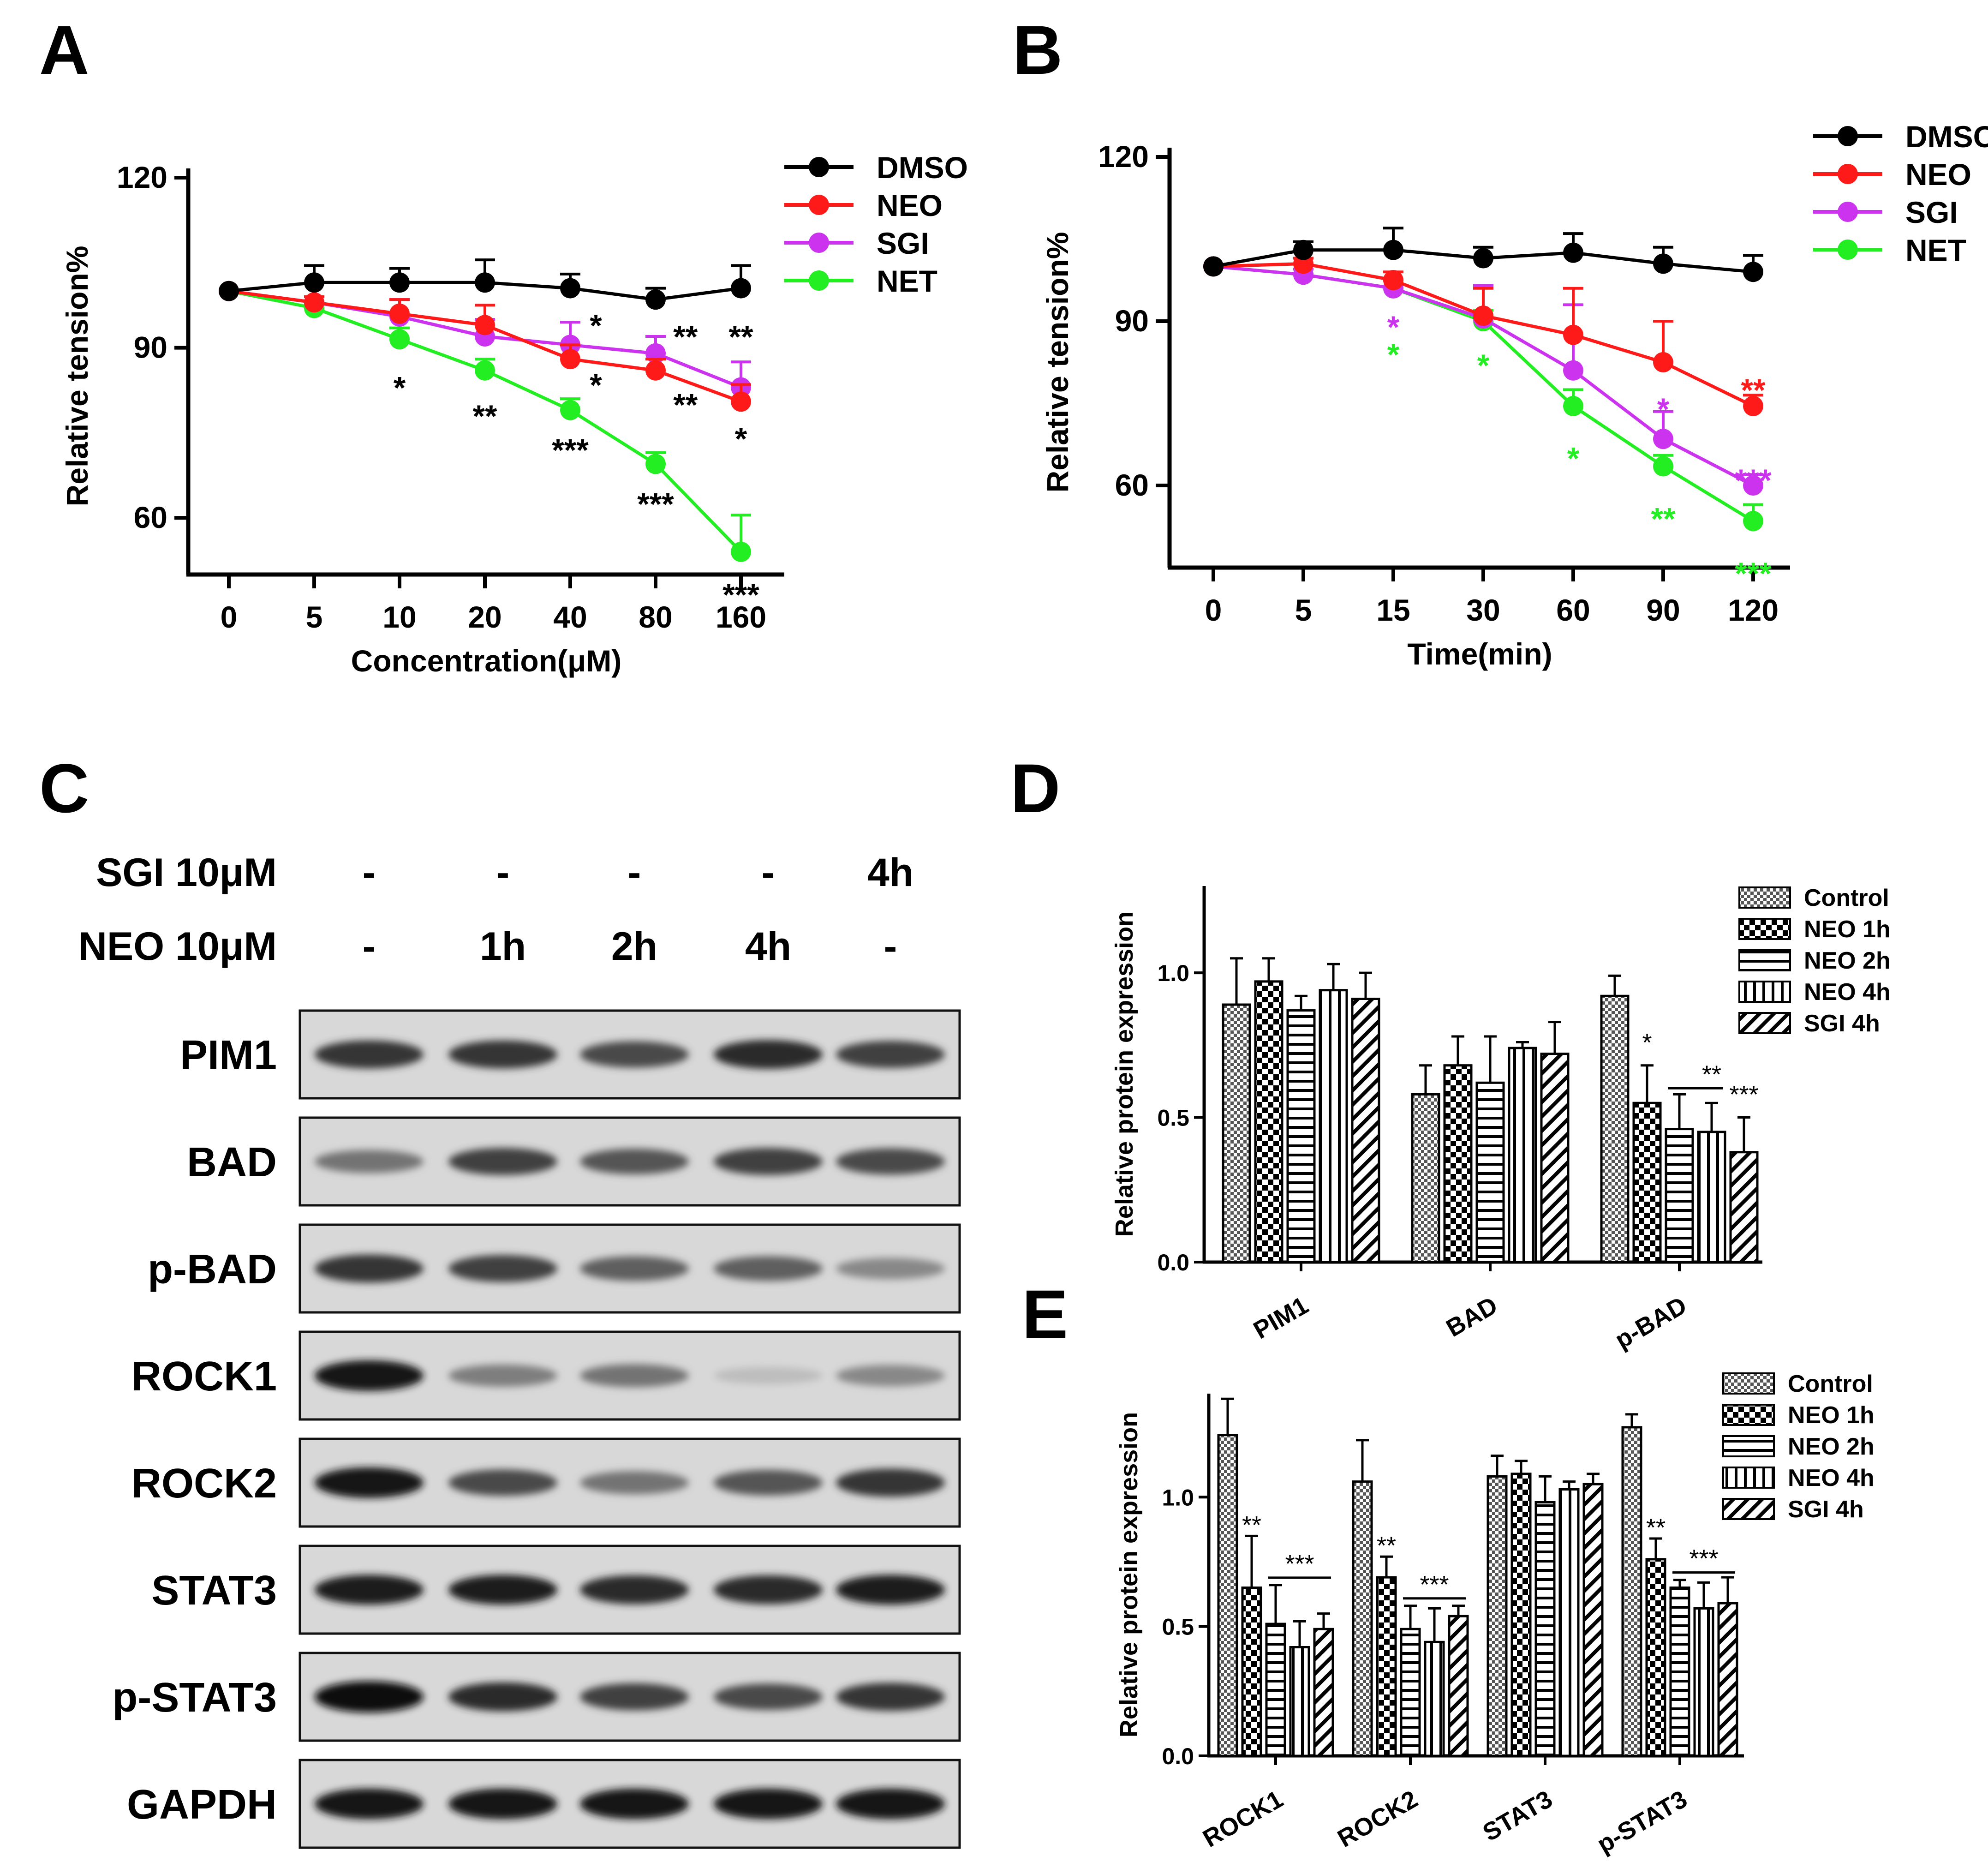 The height and width of the screenshot is (1862, 1988). I want to click on legend-label: NEO 2h, so click(1847, 960).